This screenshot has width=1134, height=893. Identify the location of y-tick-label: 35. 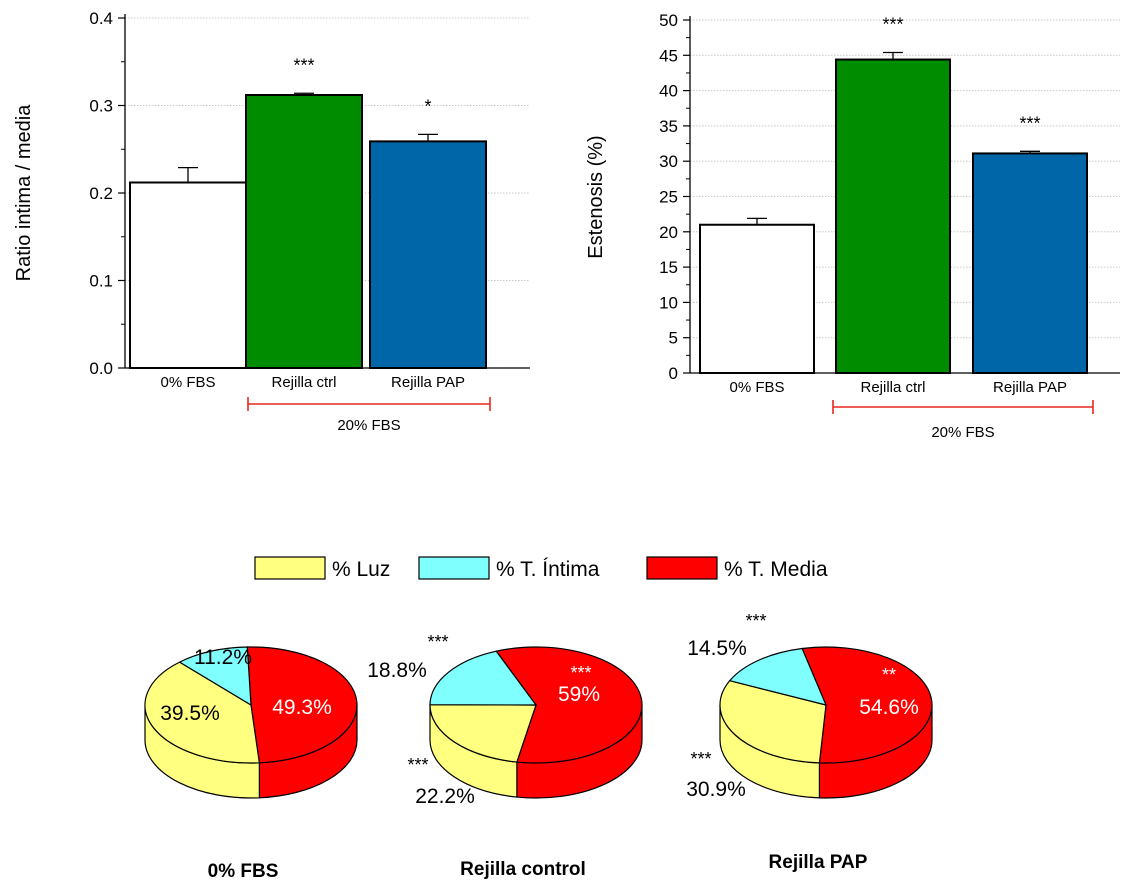
(668, 126).